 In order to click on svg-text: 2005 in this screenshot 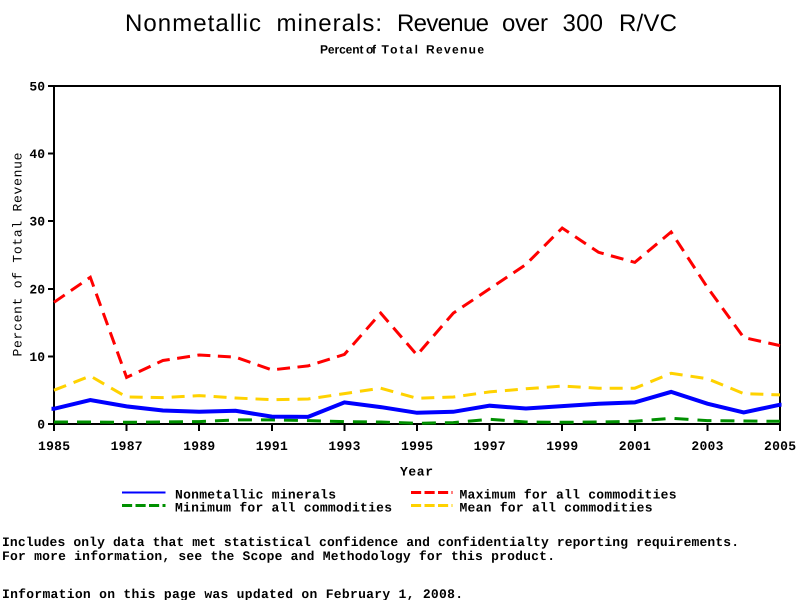, I will do `click(780, 446)`.